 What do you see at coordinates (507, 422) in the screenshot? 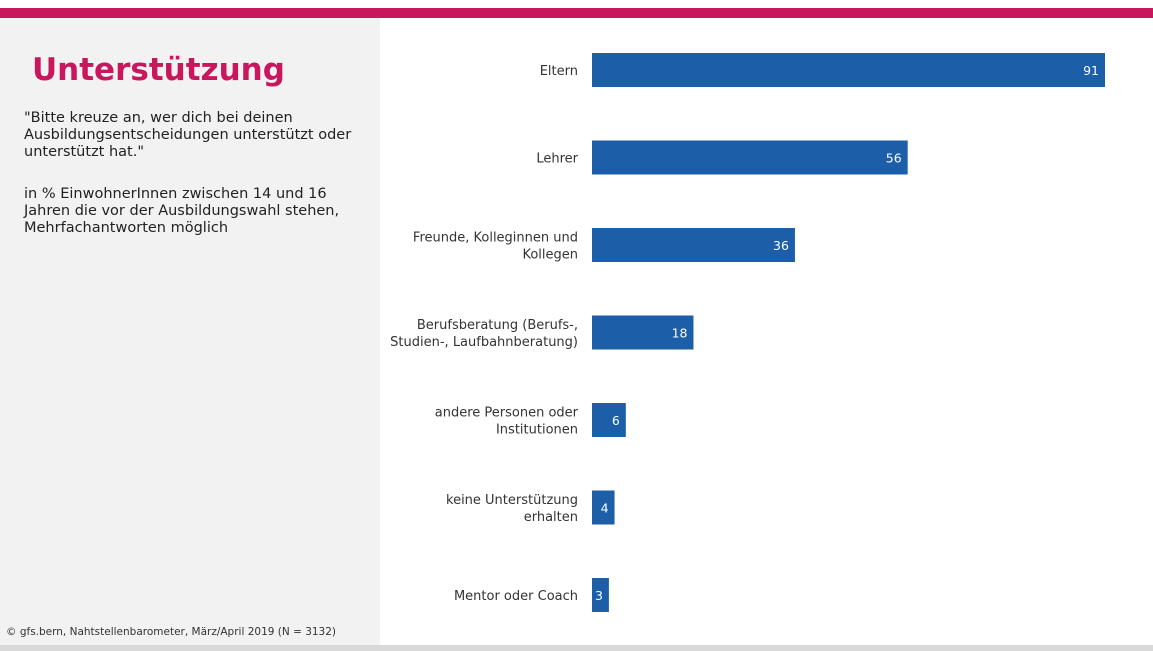
I see `category-label: andere Personen oder Institutionen` at bounding box center [507, 422].